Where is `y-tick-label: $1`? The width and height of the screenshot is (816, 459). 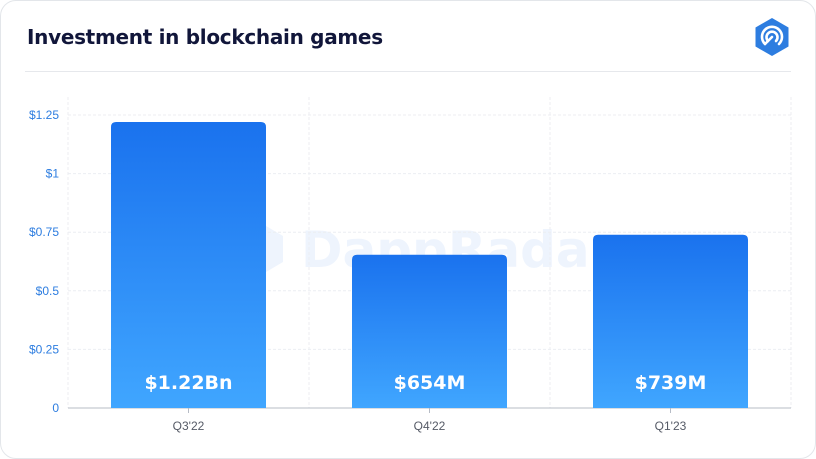
y-tick-label: $1 is located at coordinates (53, 174).